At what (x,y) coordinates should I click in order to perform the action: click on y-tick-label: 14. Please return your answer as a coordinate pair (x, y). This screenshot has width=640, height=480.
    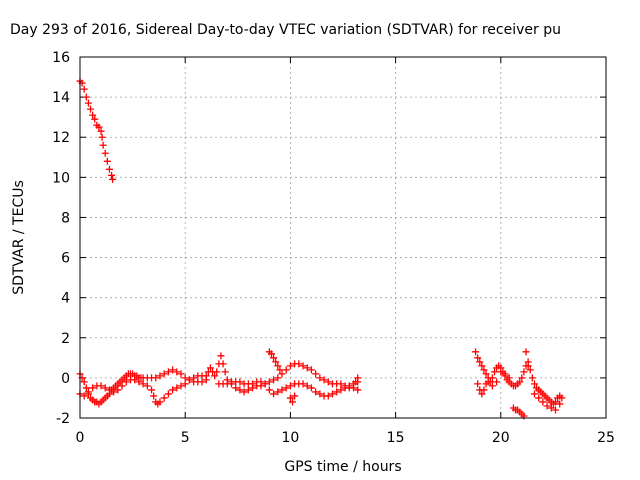
    Looking at the image, I should click on (61, 98).